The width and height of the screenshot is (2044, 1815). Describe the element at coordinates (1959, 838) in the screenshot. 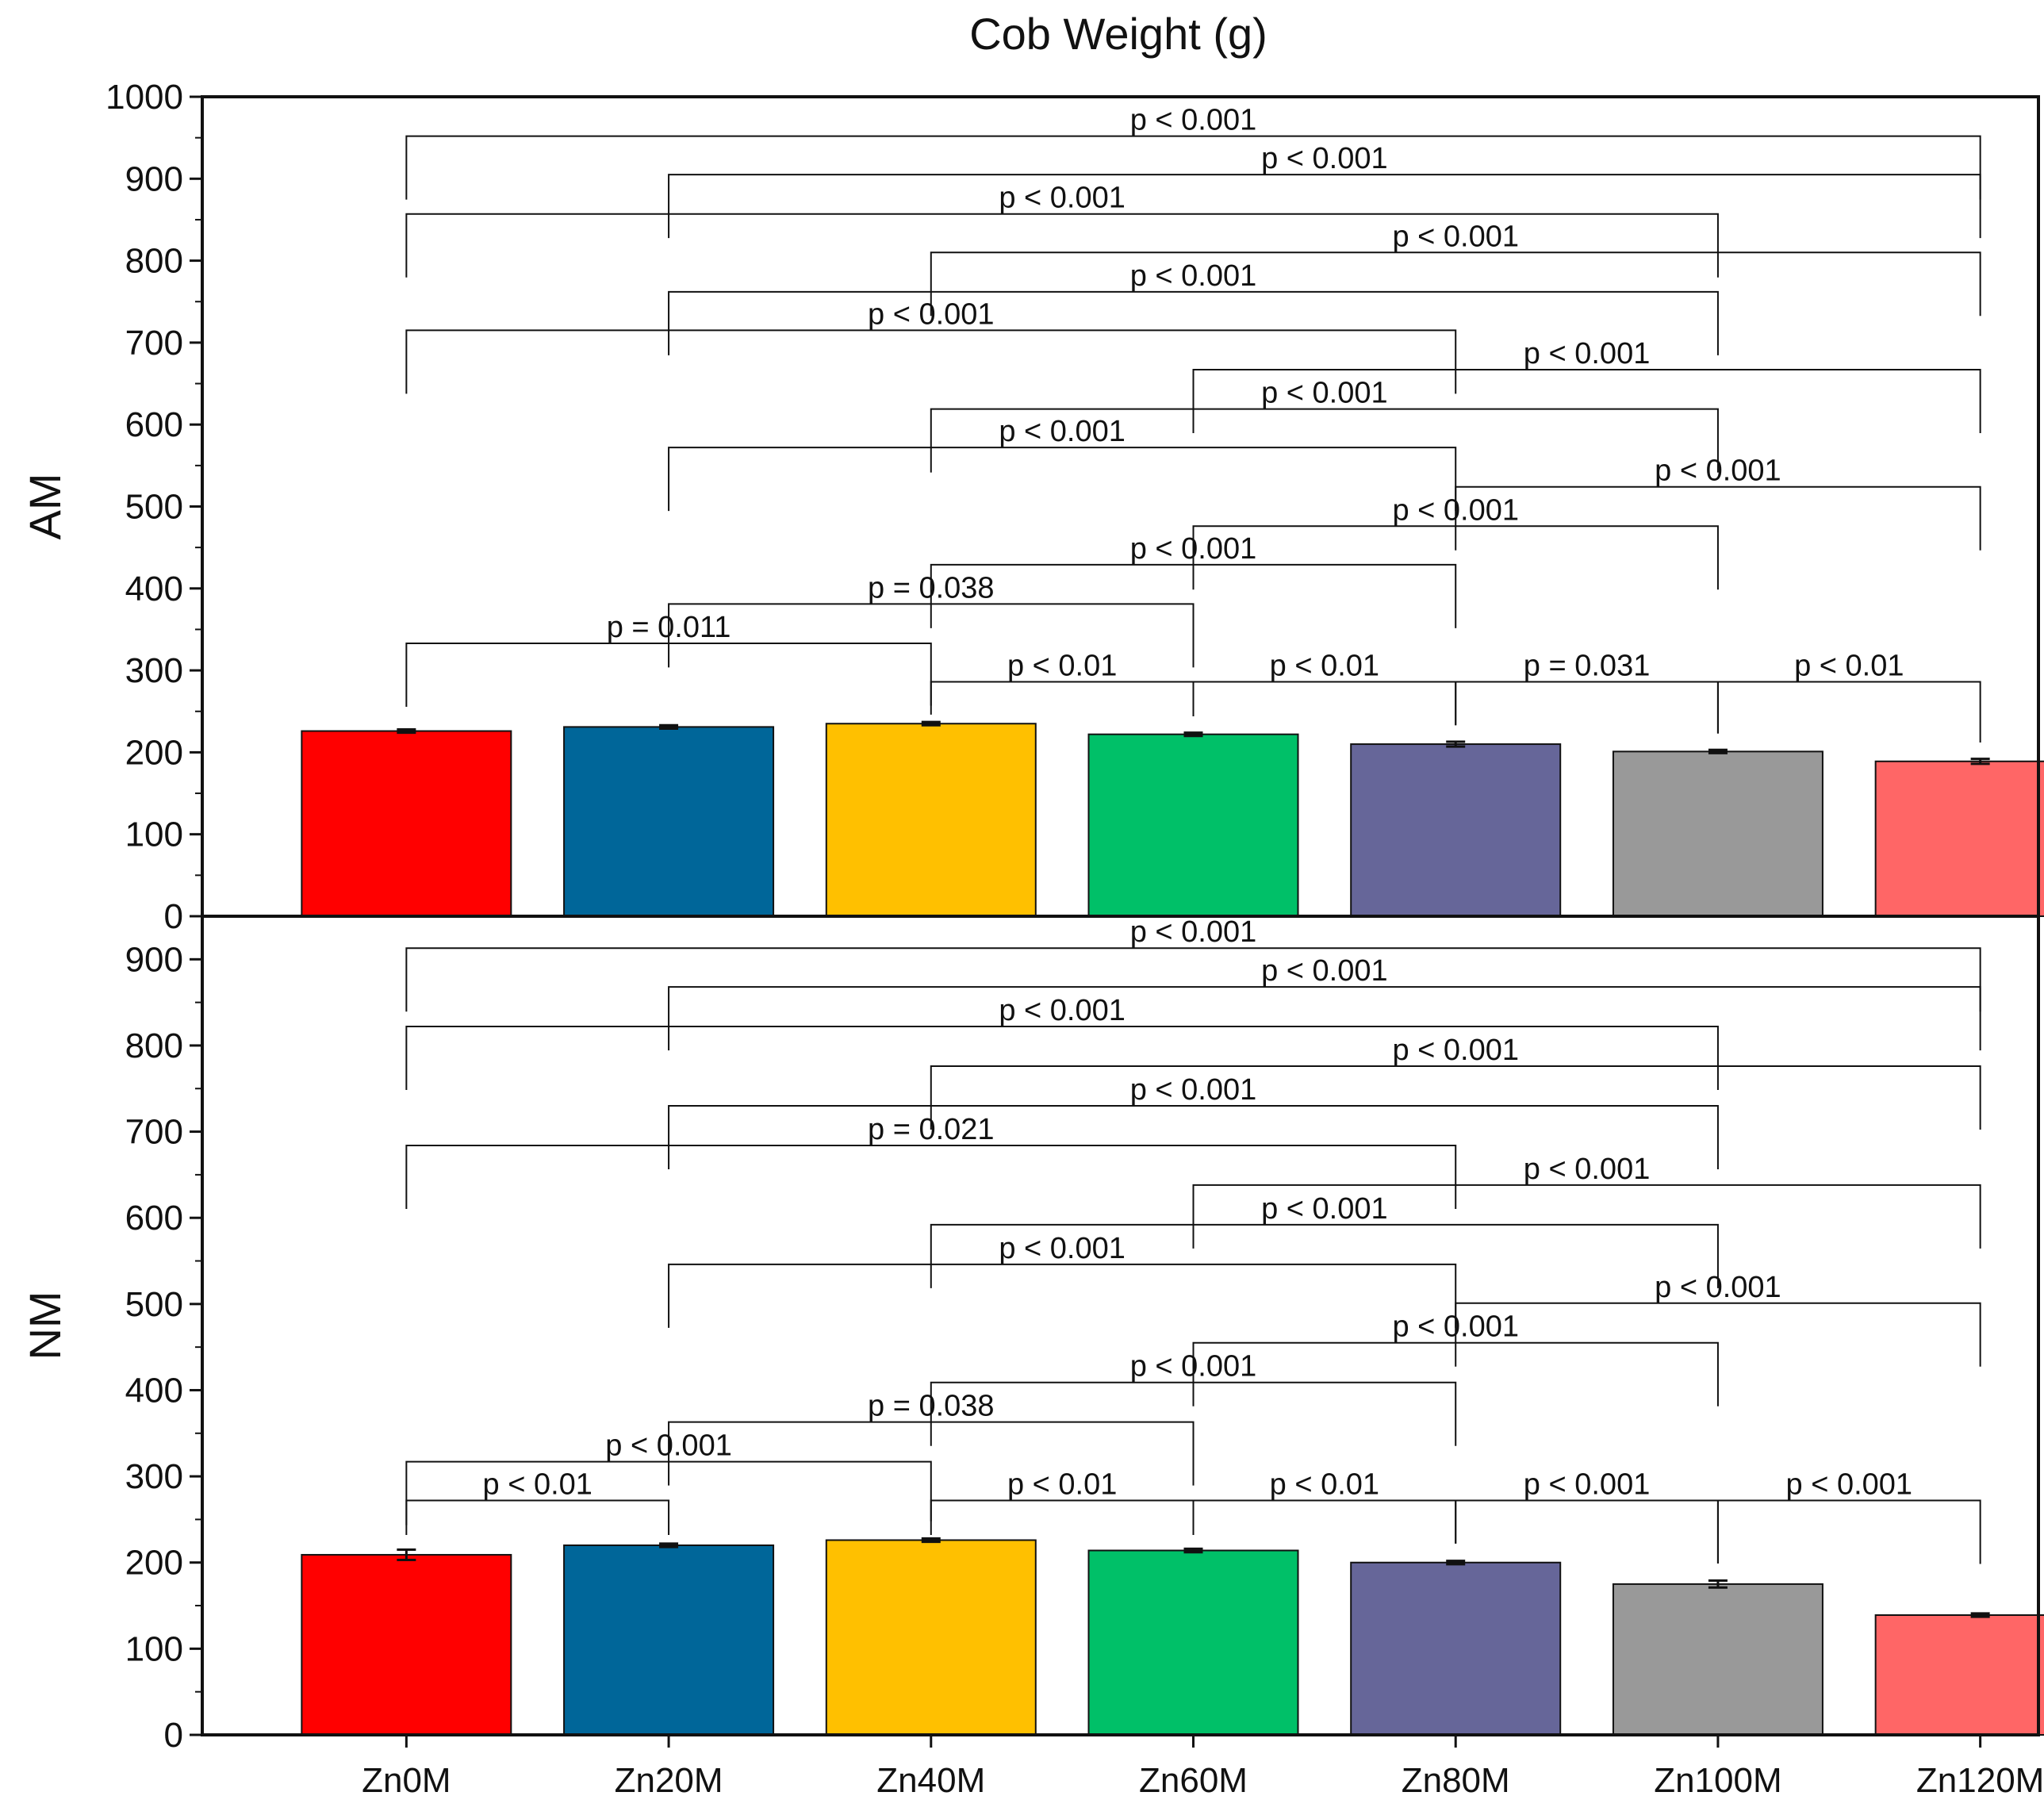

I see `bar-am-zn120m` at that location.